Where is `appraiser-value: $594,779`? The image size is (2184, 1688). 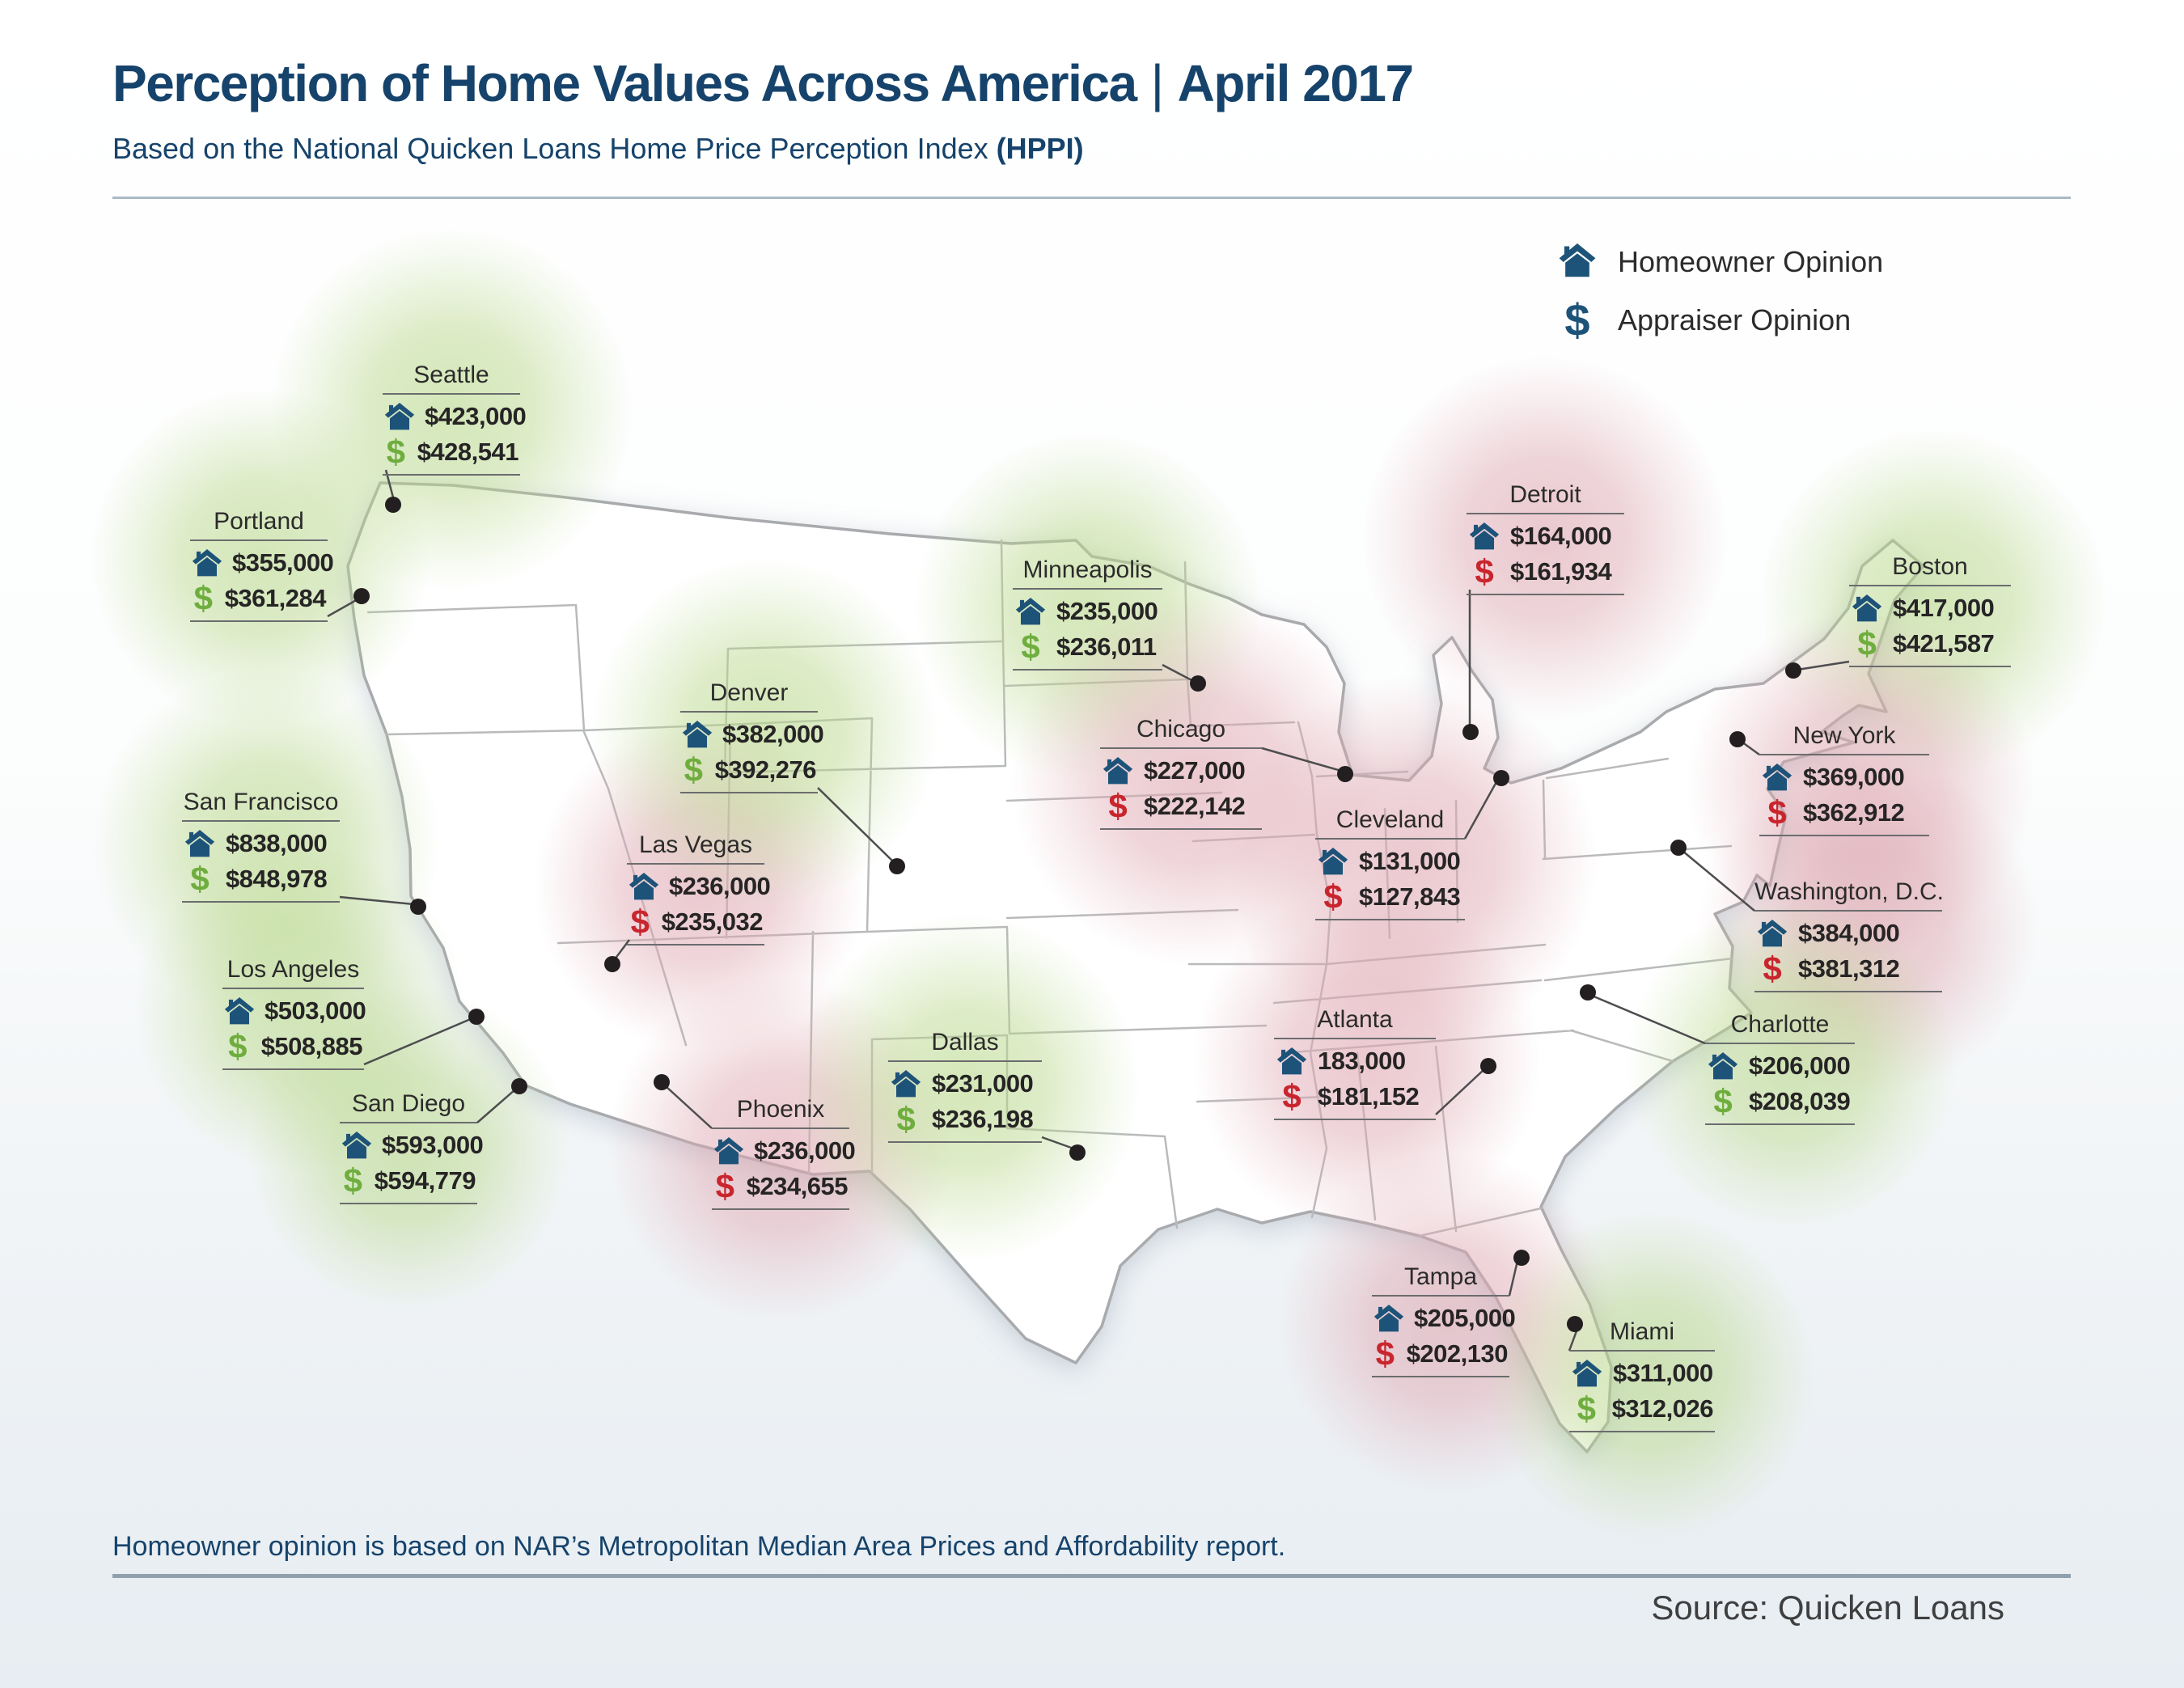 appraiser-value: $594,779 is located at coordinates (425, 1180).